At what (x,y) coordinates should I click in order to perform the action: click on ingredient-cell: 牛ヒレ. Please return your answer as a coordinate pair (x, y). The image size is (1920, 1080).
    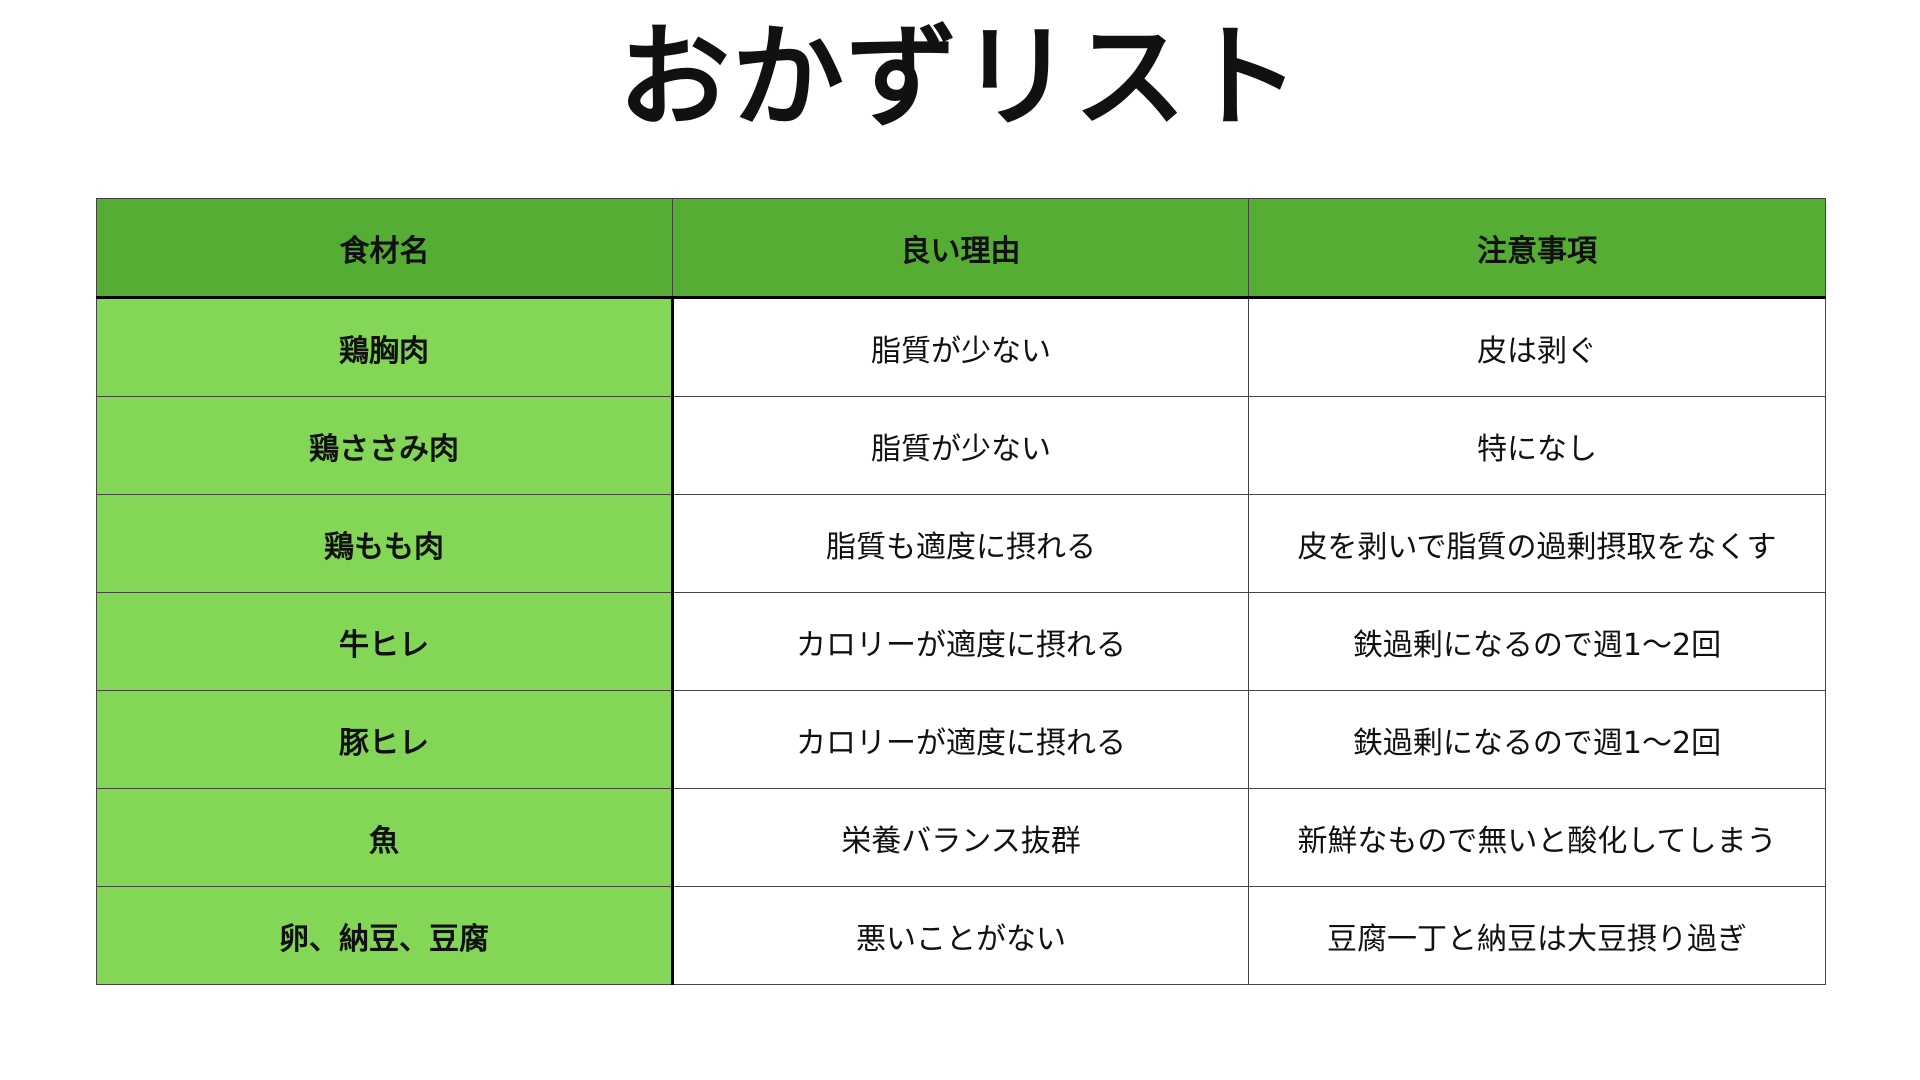
    Looking at the image, I should click on (385, 641).